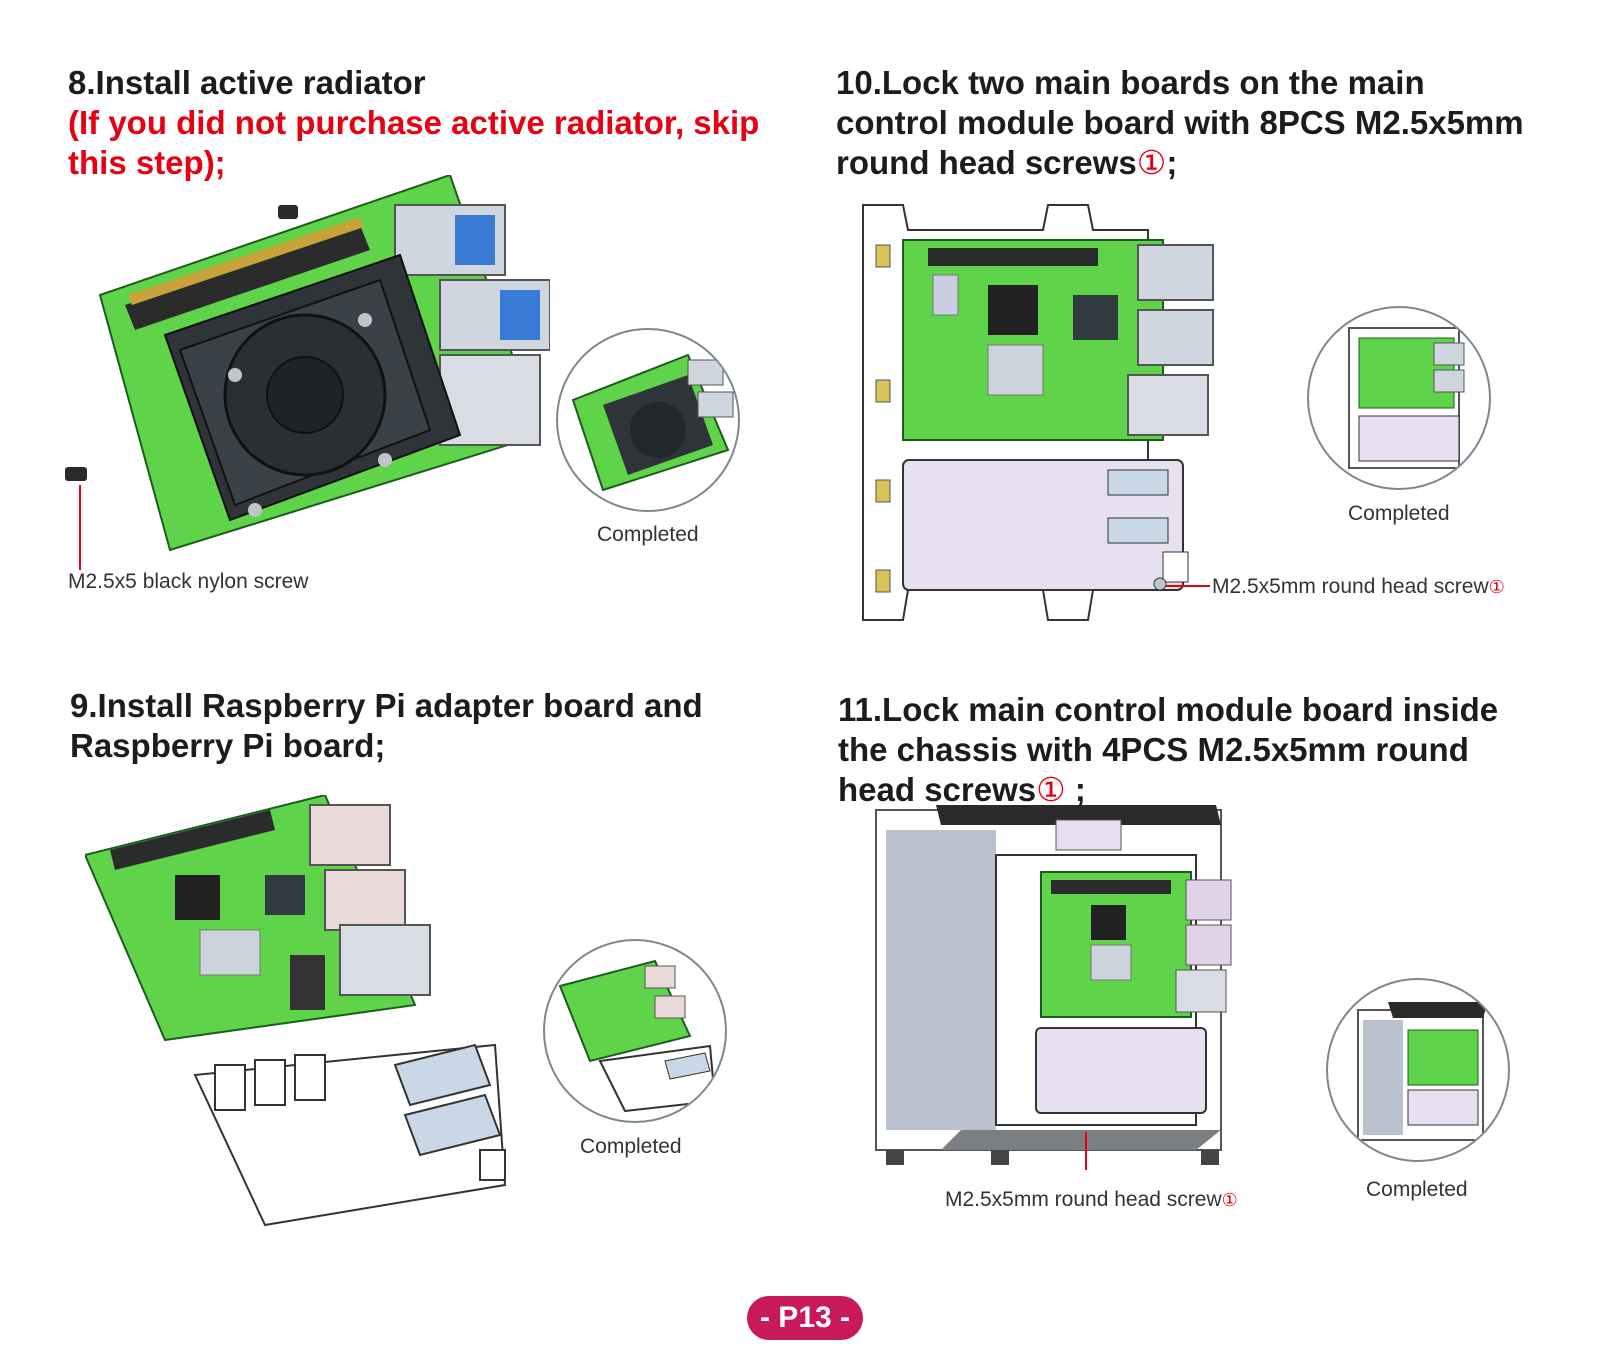  Describe the element at coordinates (1399, 398) in the screenshot. I see `step10-completed-image` at that location.